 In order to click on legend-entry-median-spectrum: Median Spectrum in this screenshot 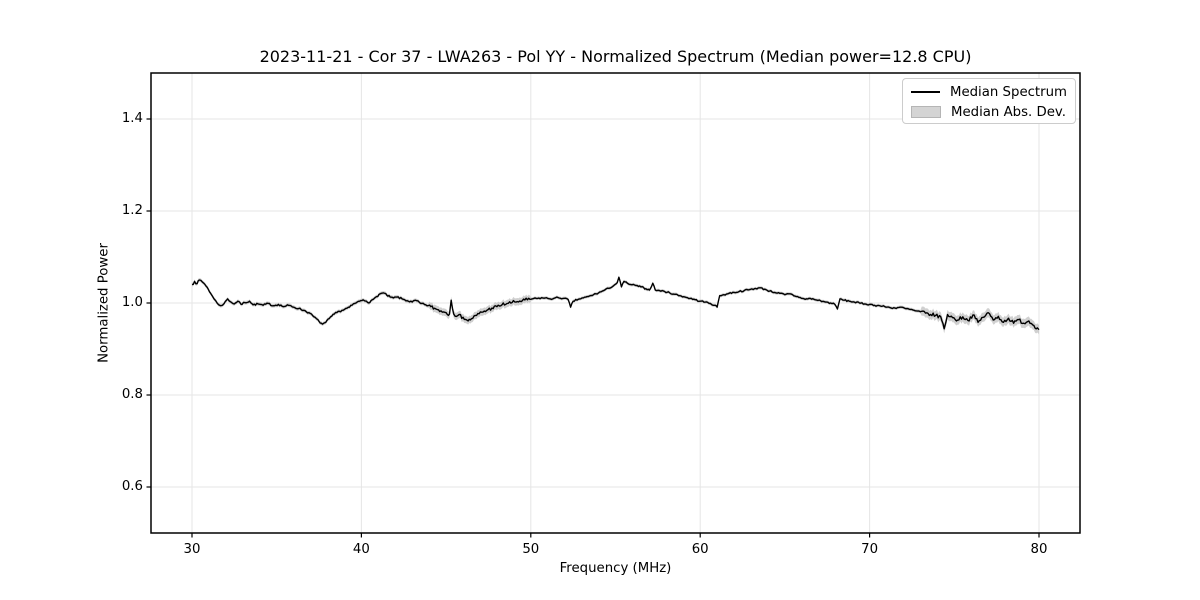, I will do `click(989, 92)`.